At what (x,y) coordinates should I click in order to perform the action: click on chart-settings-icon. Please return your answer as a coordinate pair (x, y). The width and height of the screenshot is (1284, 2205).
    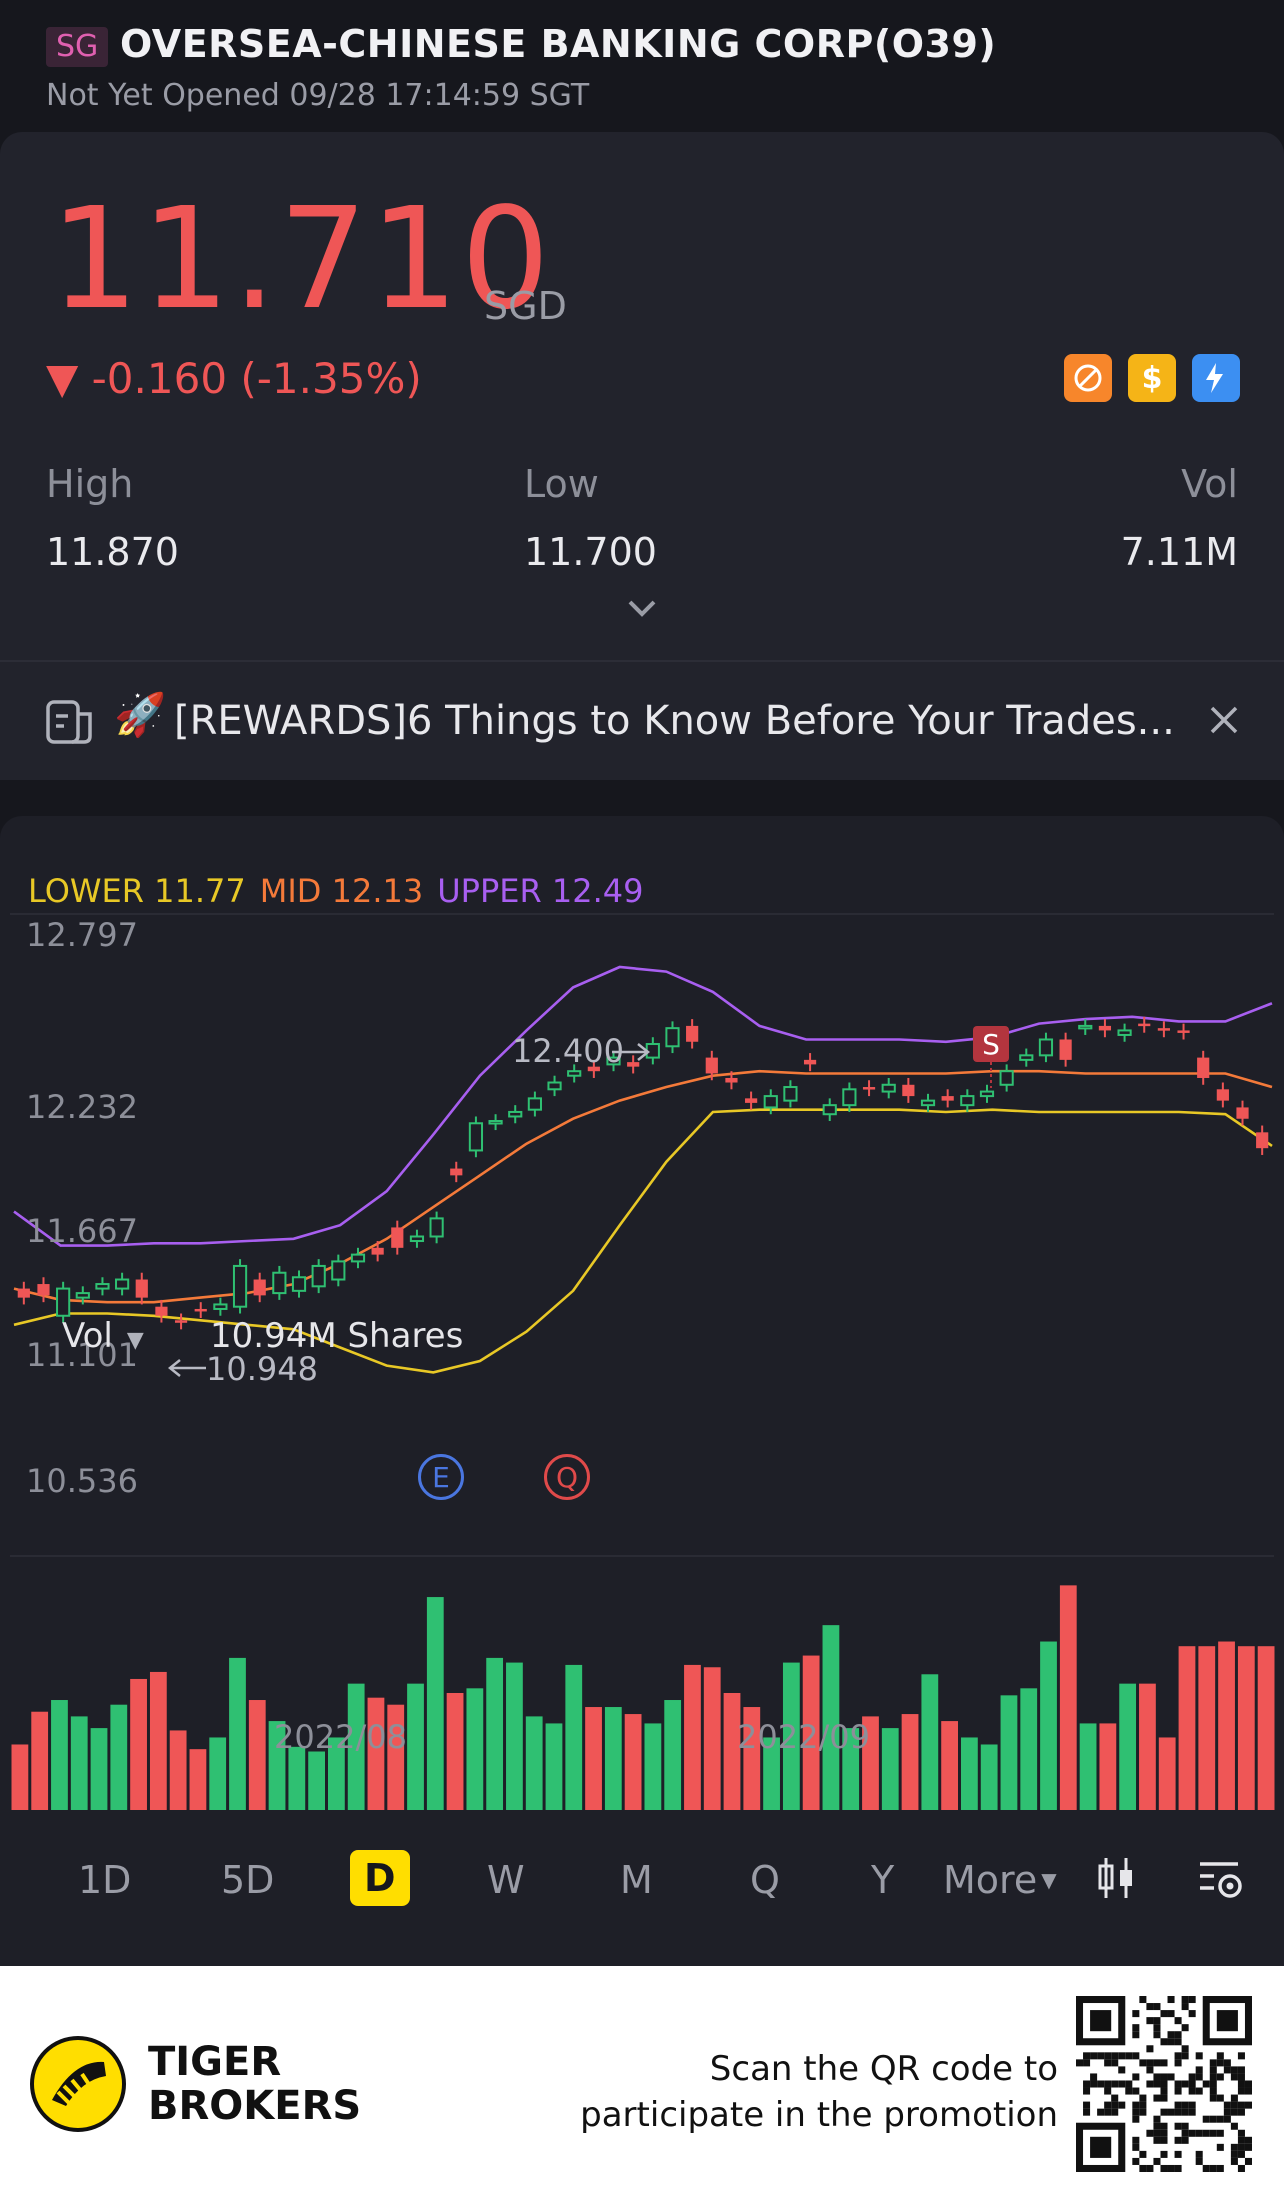
    Looking at the image, I should click on (1221, 1879).